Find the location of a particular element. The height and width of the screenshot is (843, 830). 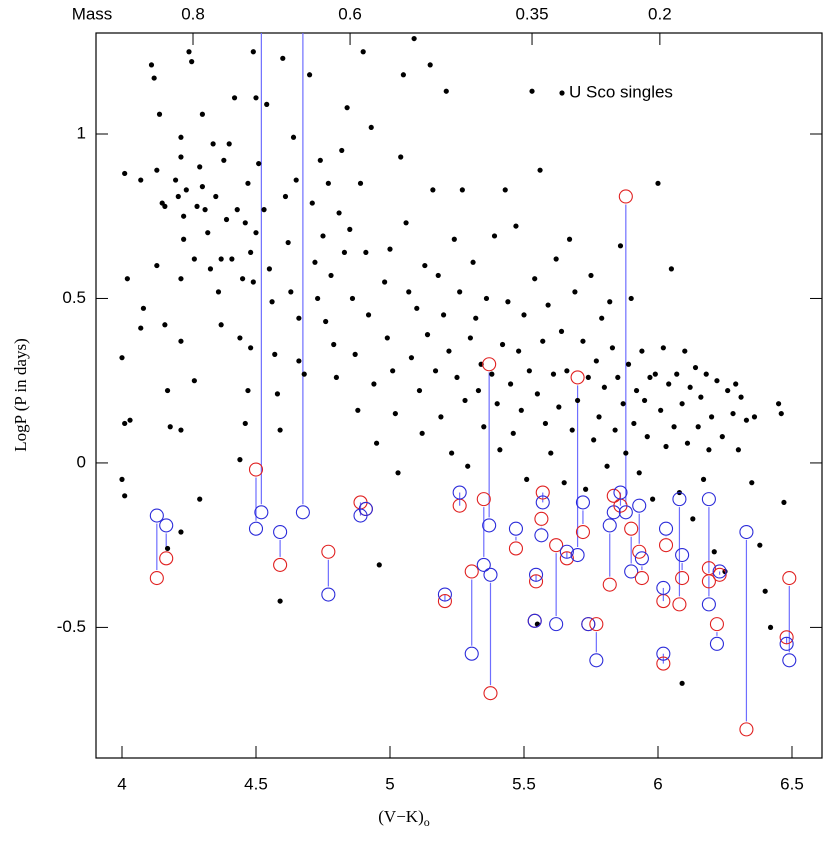

x-tick-label: 6.5 is located at coordinates (792, 783).